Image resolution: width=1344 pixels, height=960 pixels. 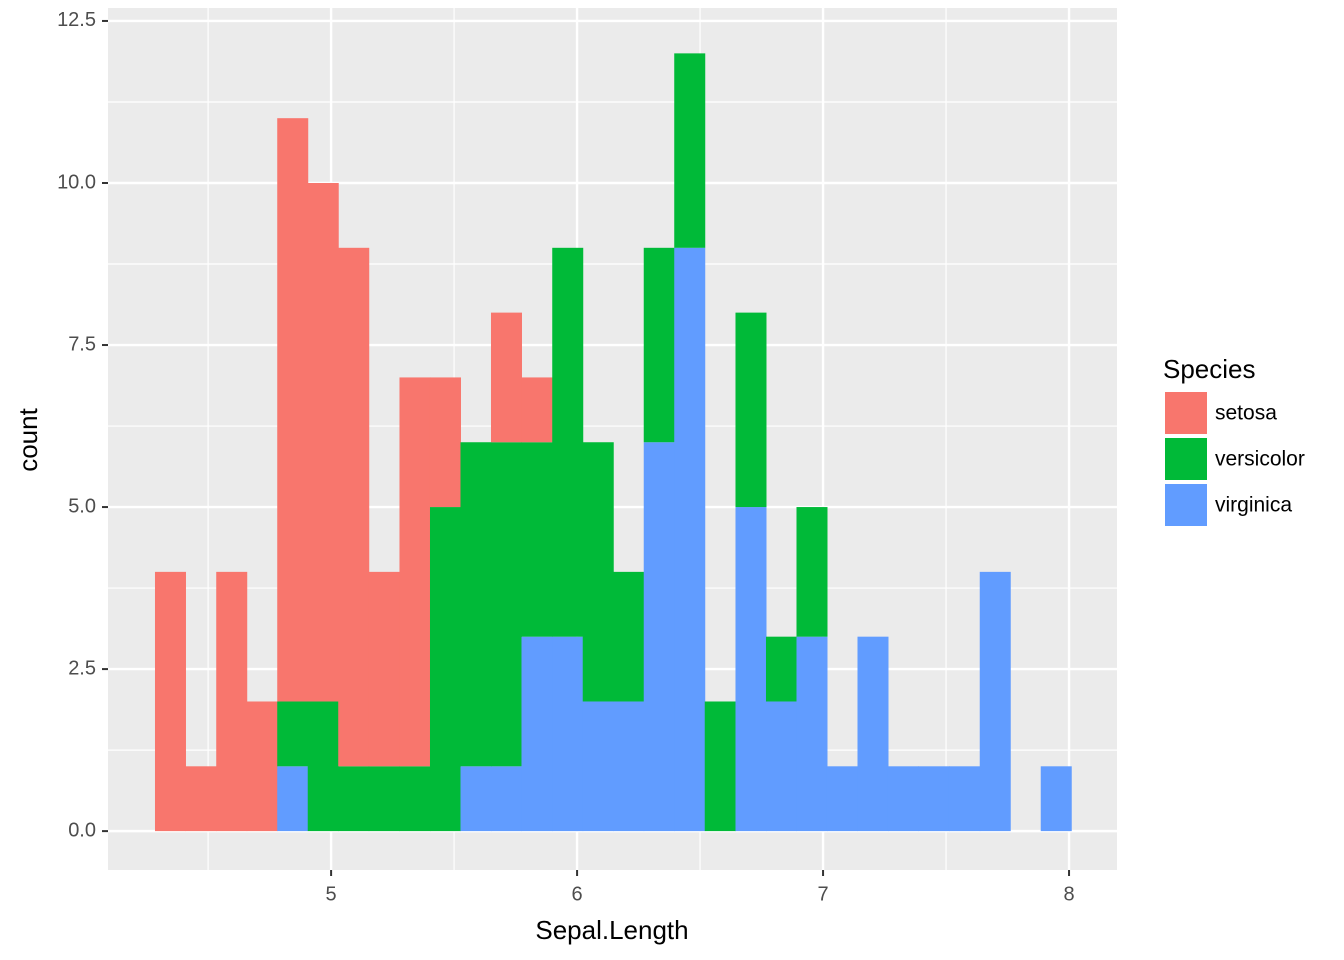 What do you see at coordinates (82, 830) in the screenshot?
I see `y-tick-label: 0.0` at bounding box center [82, 830].